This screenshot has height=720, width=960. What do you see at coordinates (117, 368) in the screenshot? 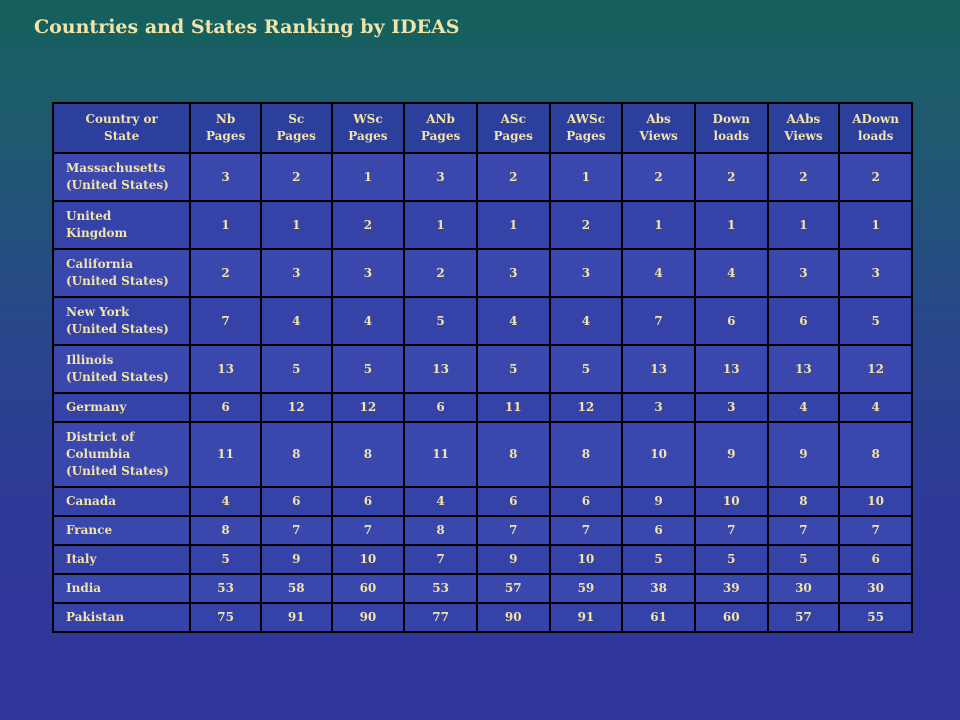
I see `row-name: Illinois (United States)` at bounding box center [117, 368].